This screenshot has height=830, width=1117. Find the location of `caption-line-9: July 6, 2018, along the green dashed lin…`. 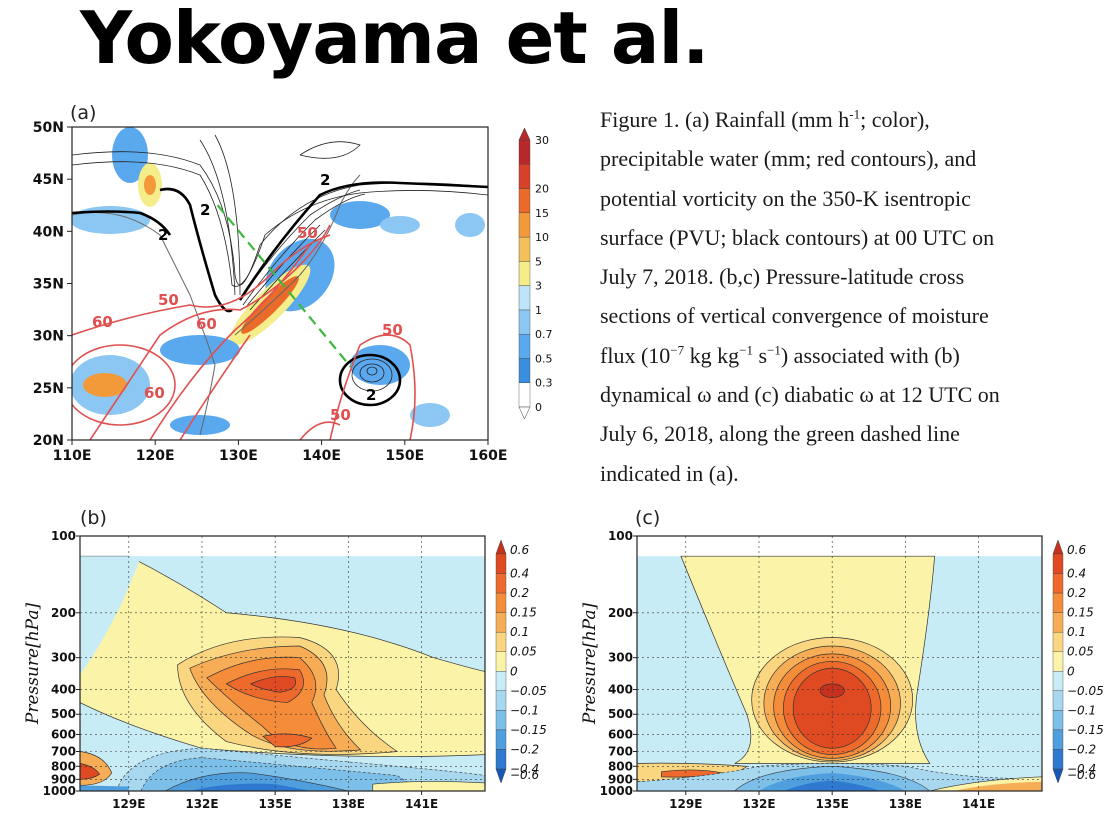

caption-line-9: July 6, 2018, along the green dashed lin… is located at coordinates (780, 434).